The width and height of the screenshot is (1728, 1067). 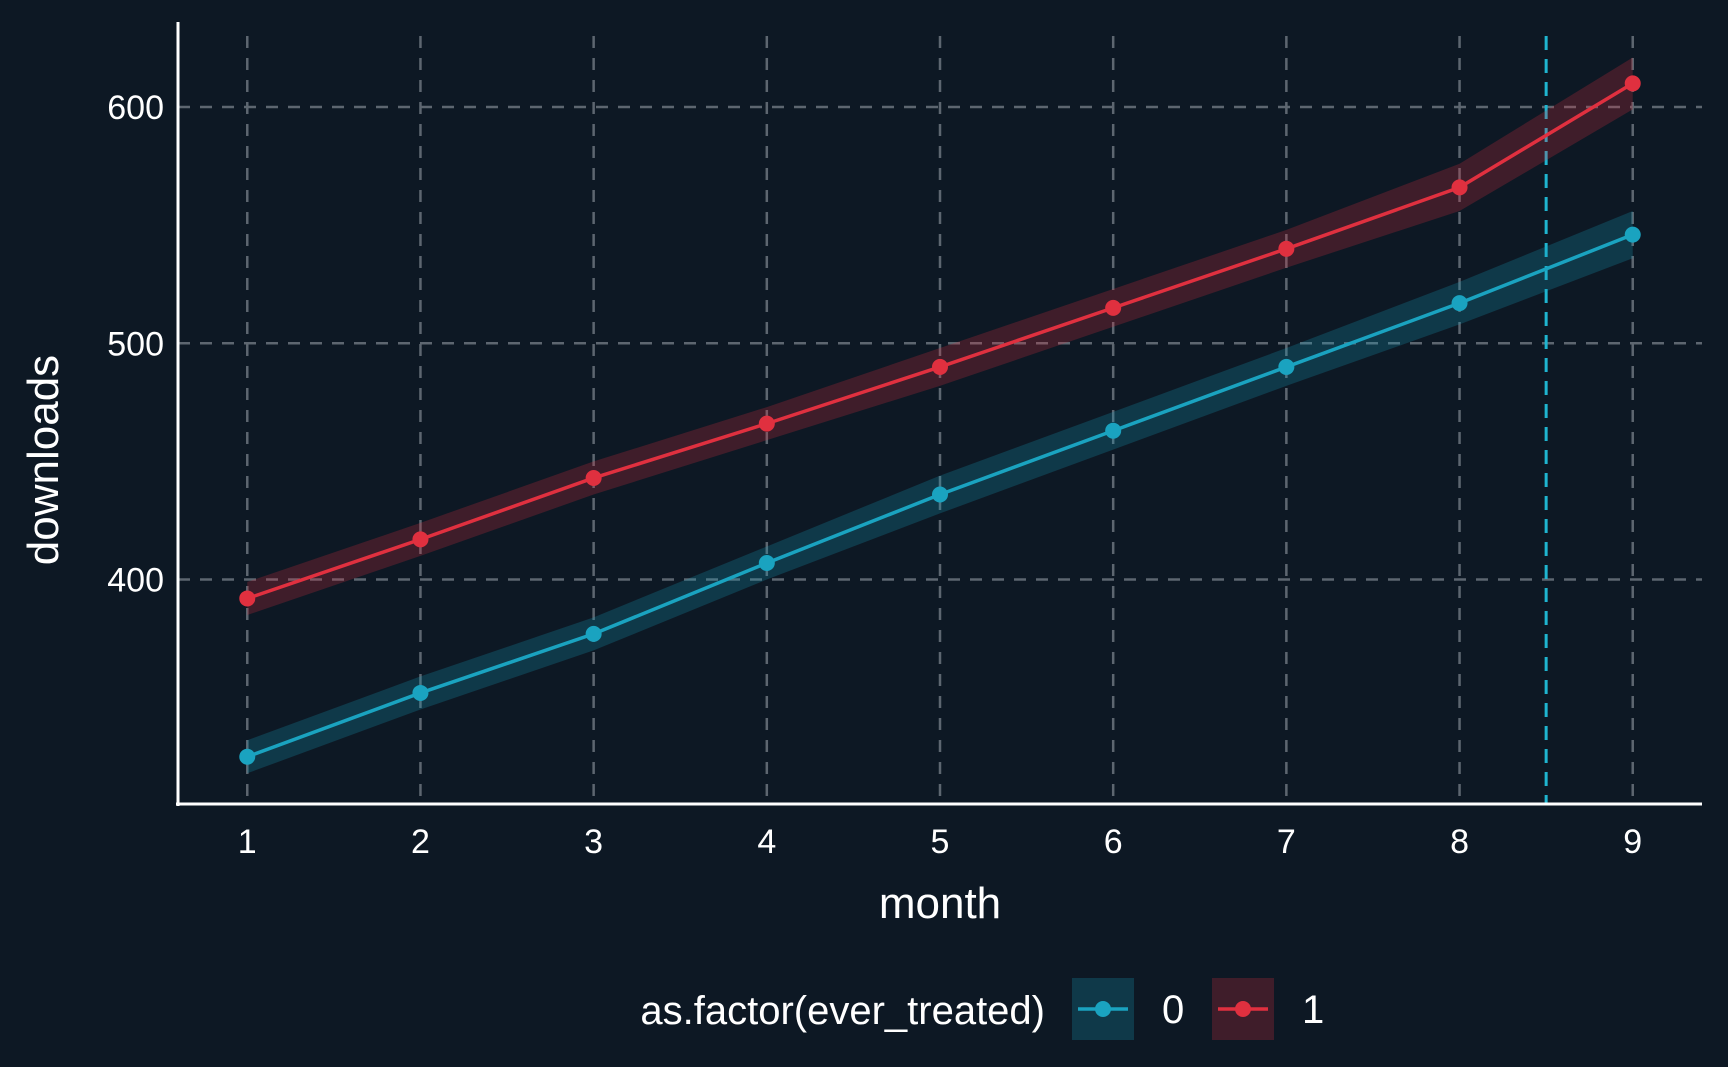 I want to click on legend-label-0: 0, so click(x=1173, y=1010).